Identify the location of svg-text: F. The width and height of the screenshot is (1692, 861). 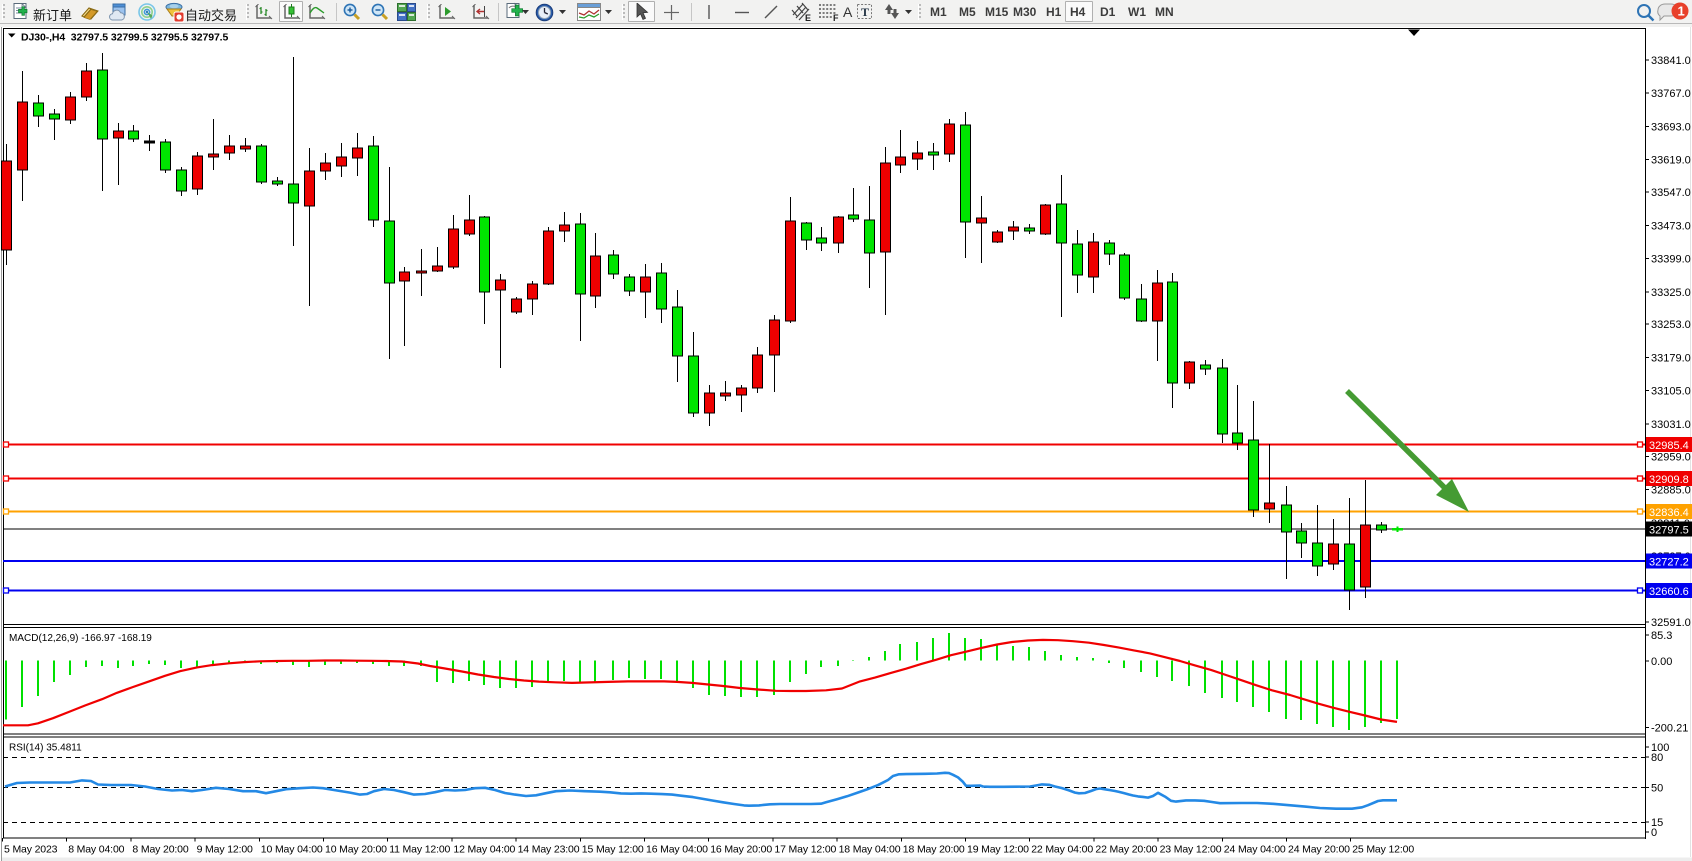
(836, 17).